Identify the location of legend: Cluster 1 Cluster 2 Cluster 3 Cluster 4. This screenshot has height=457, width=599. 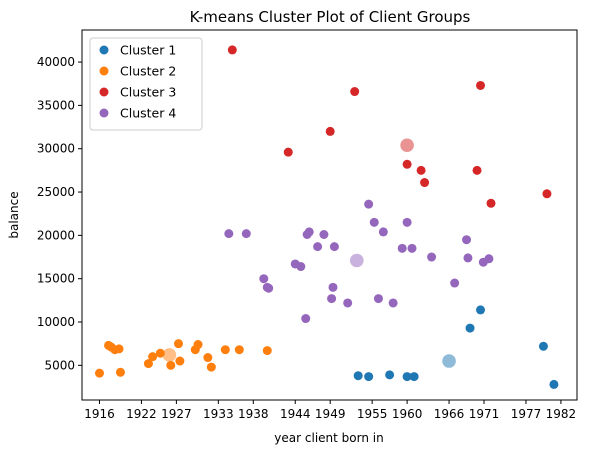
(146, 84).